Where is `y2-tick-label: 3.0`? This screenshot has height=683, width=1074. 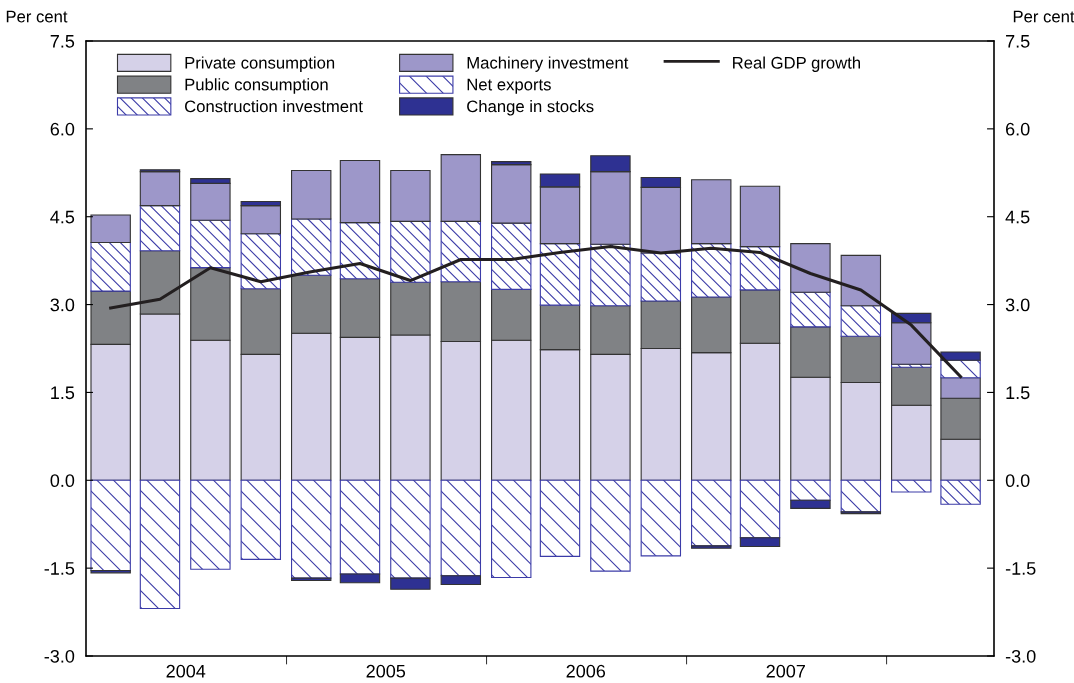 y2-tick-label: 3.0 is located at coordinates (1017, 305).